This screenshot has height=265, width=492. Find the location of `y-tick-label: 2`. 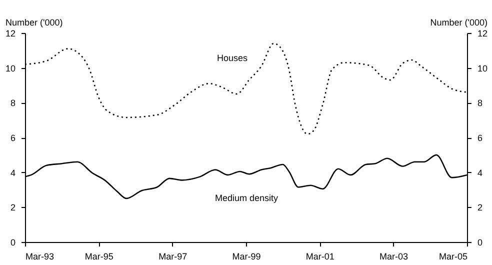

y-tick-label: 2 is located at coordinates (13, 207).